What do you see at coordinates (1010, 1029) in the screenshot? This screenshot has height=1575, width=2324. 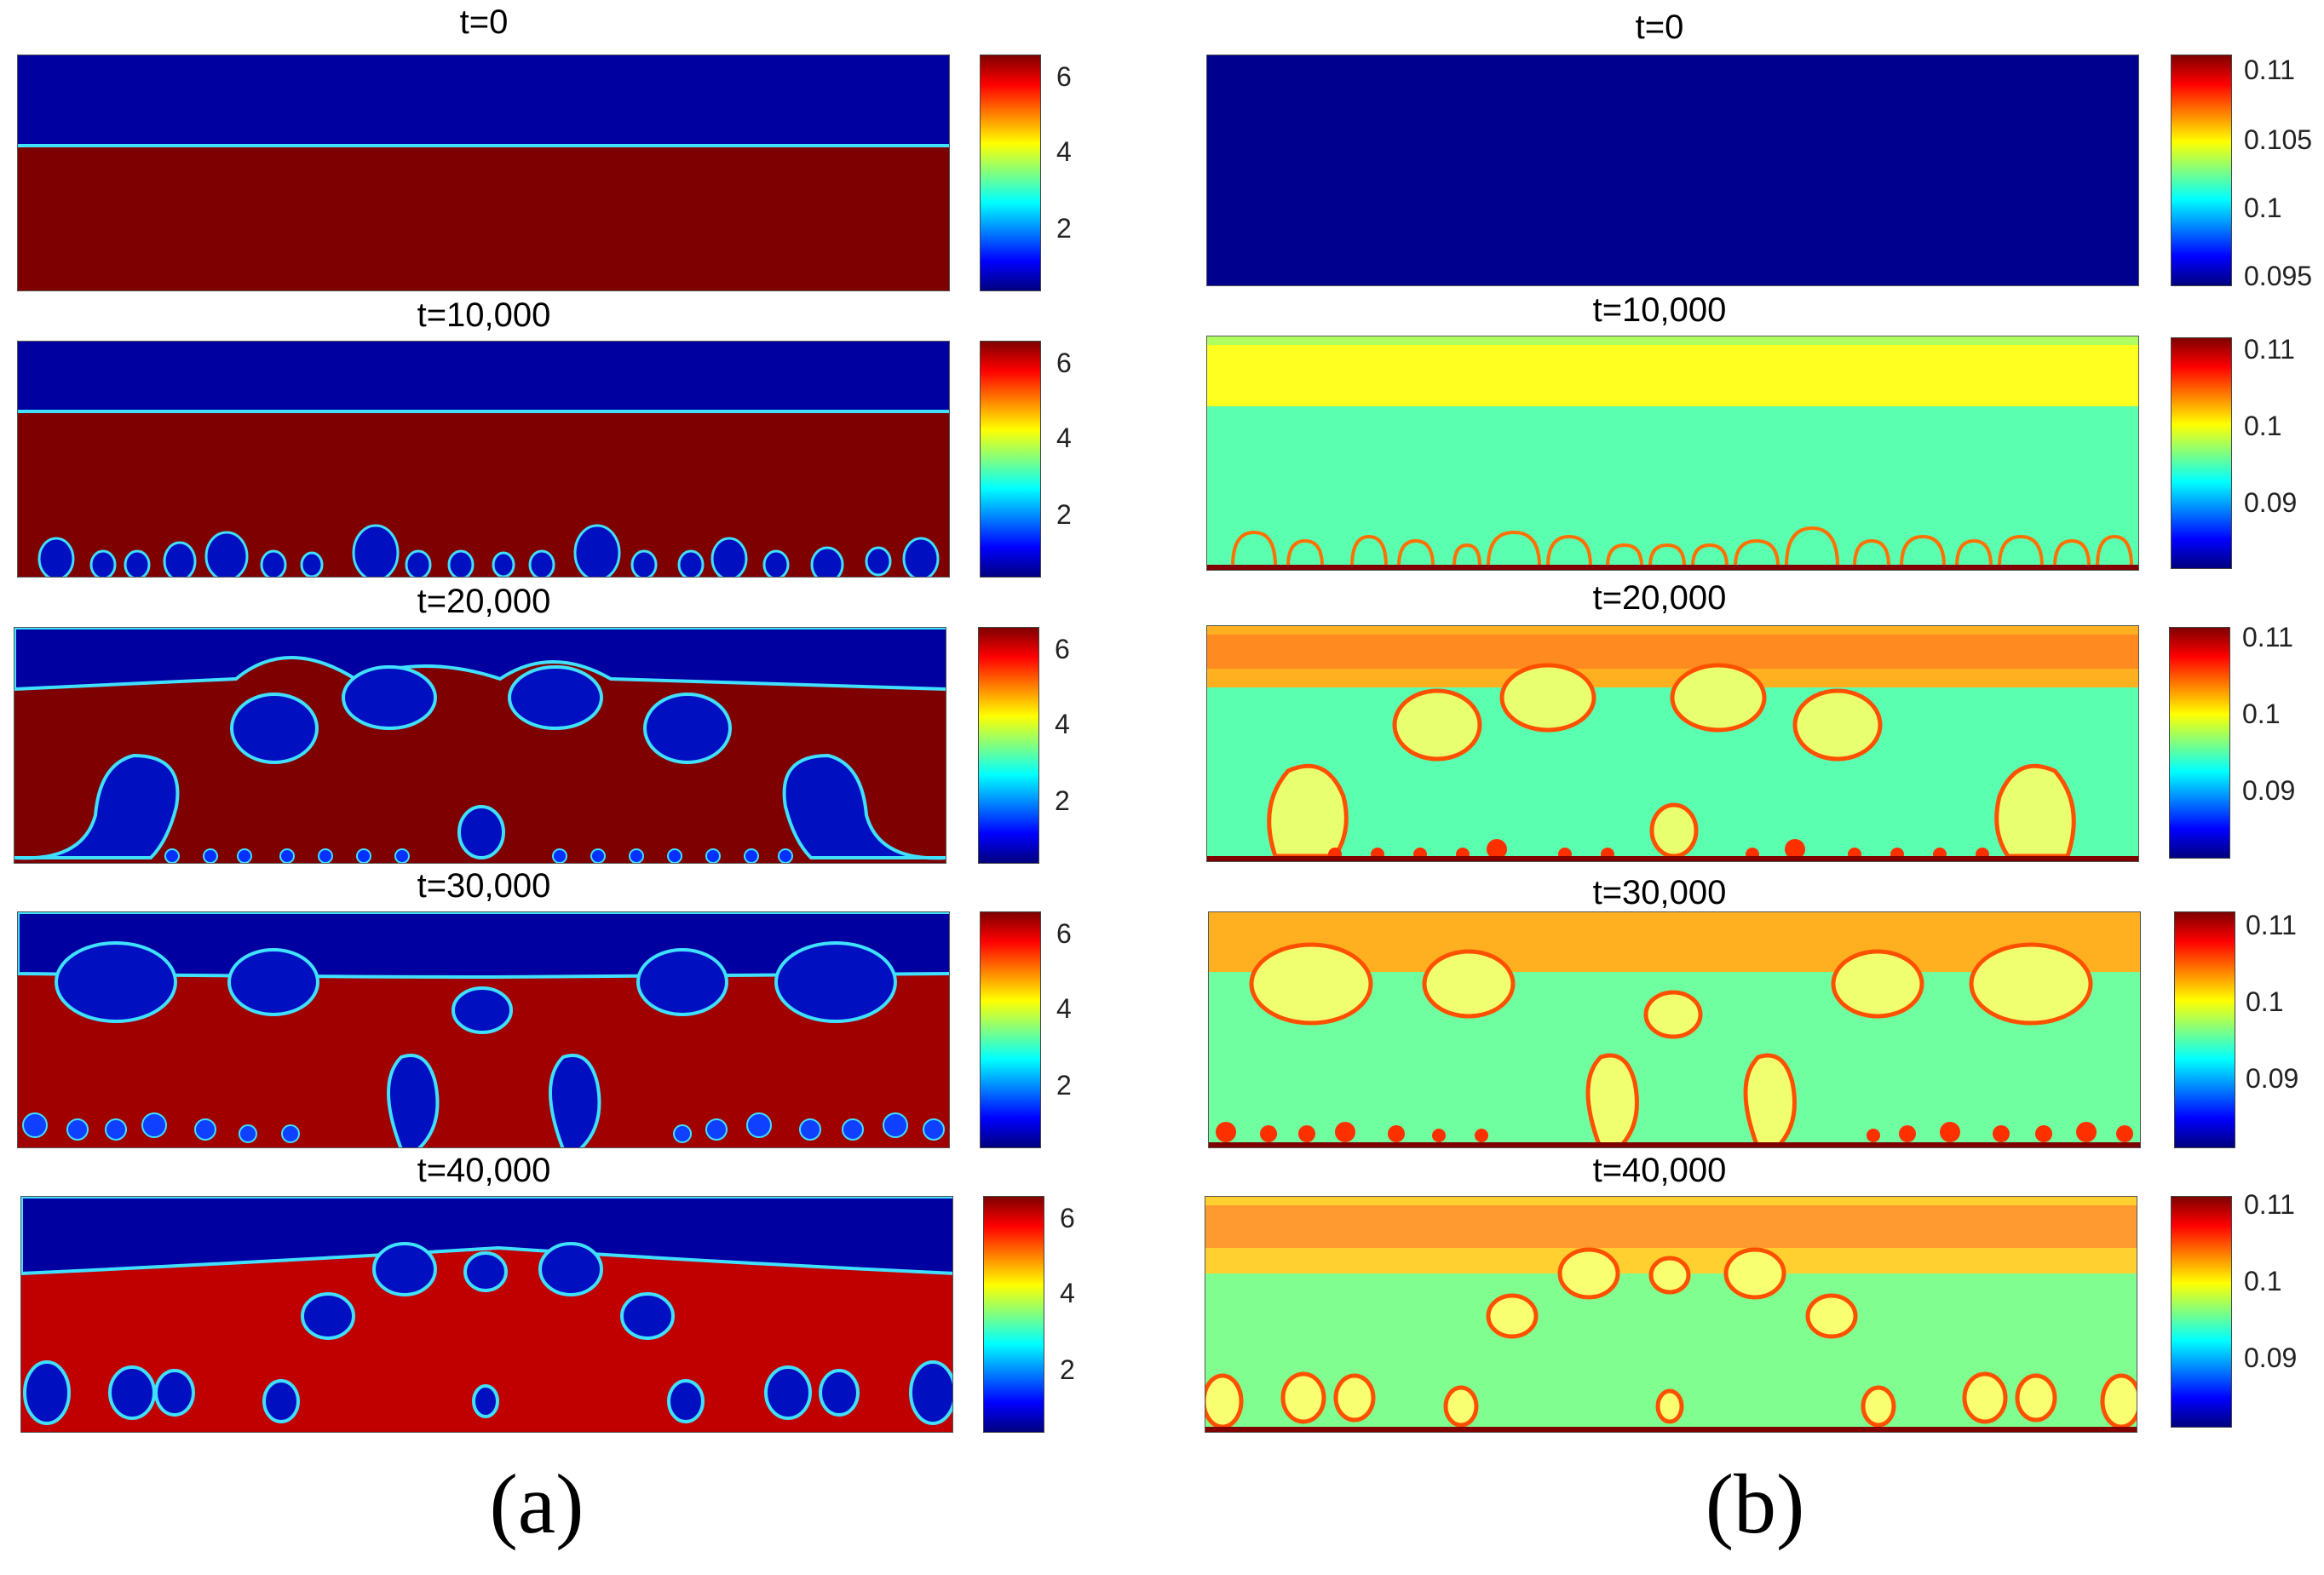 I see `colorbar-a-t30000` at bounding box center [1010, 1029].